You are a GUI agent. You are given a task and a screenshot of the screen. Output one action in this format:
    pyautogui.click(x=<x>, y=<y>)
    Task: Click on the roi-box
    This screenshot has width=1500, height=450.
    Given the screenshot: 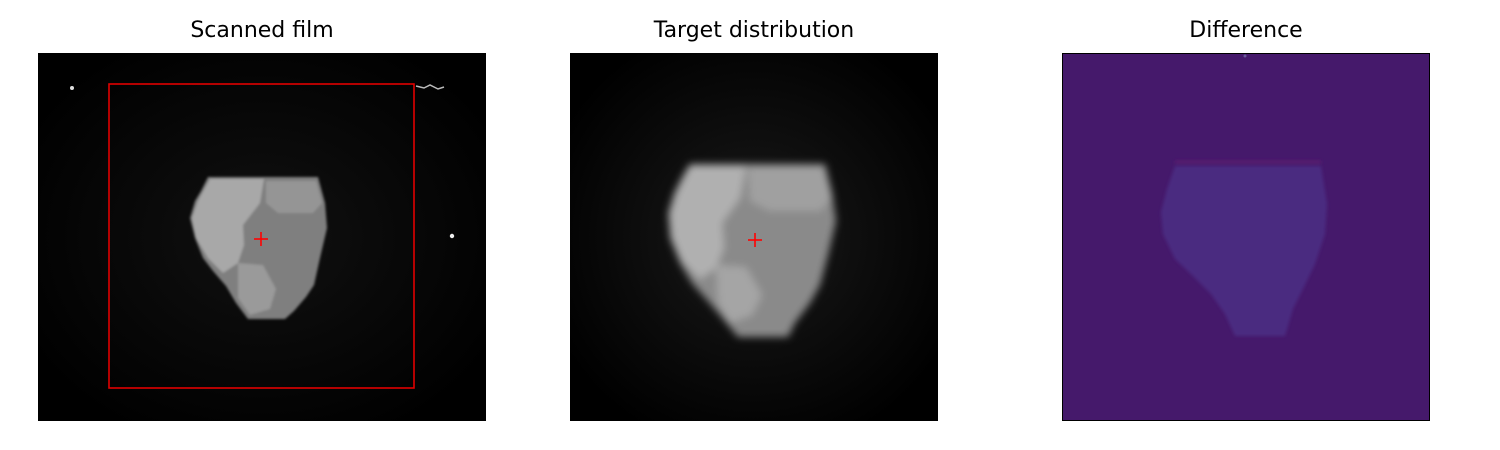 What is the action you would take?
    pyautogui.click(x=261, y=236)
    